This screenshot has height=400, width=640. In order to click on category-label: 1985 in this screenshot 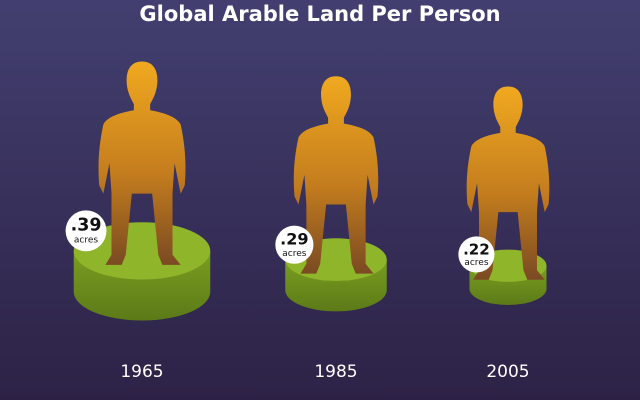, I will do `click(335, 372)`.